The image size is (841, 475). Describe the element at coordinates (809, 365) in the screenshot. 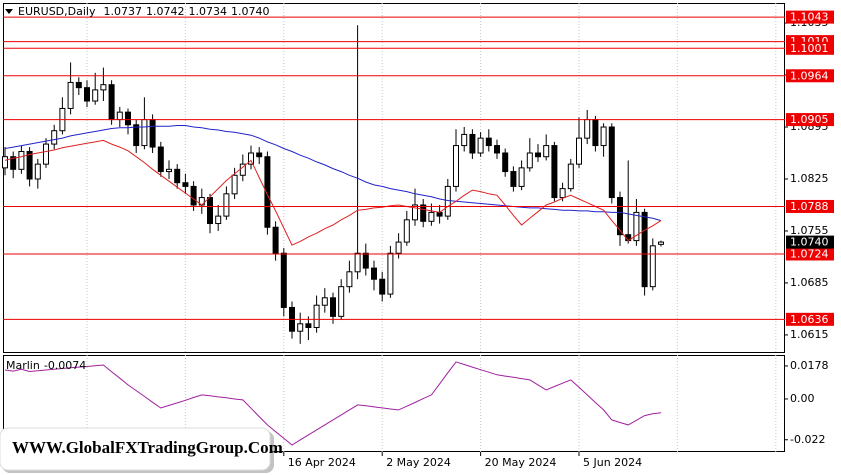

I see `y-tick-label: 0.0178` at that location.